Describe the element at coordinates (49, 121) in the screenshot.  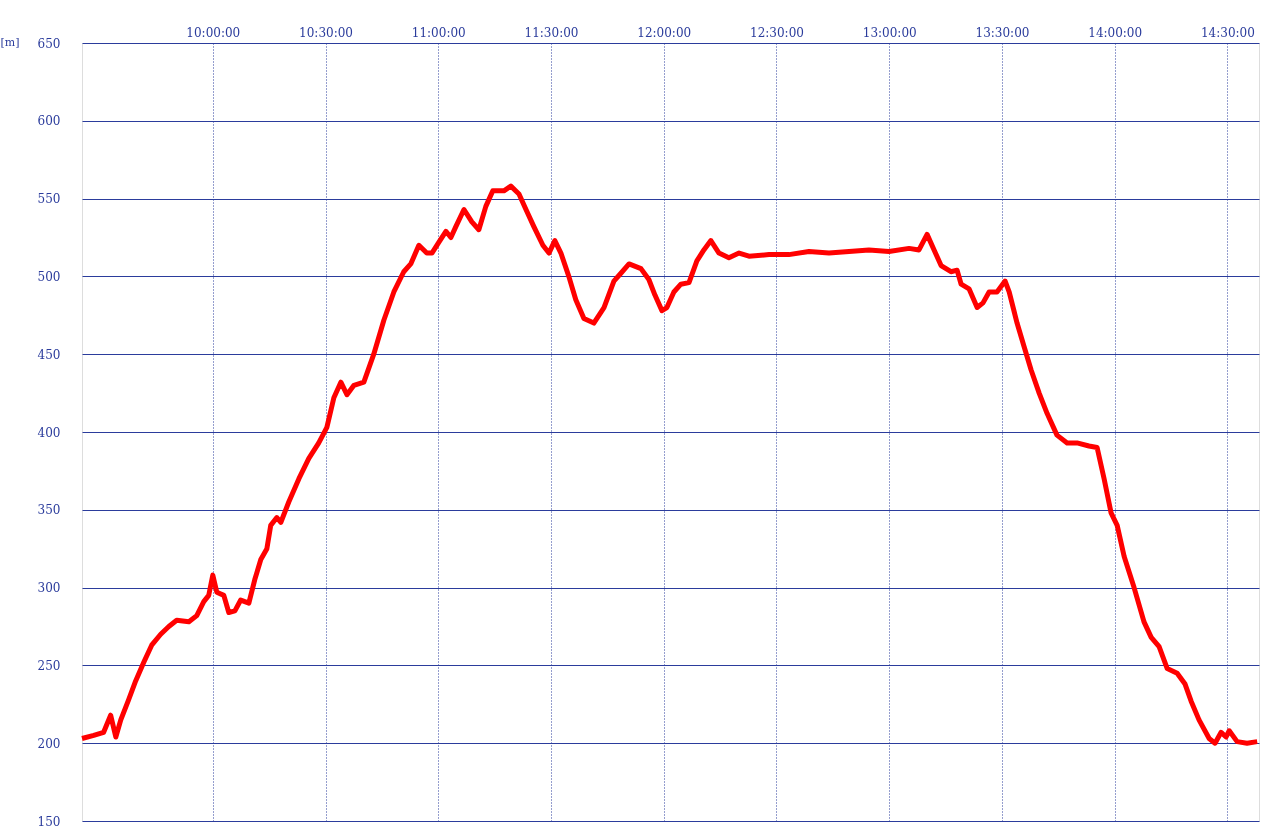
I see `y-tick-label: 600` at that location.